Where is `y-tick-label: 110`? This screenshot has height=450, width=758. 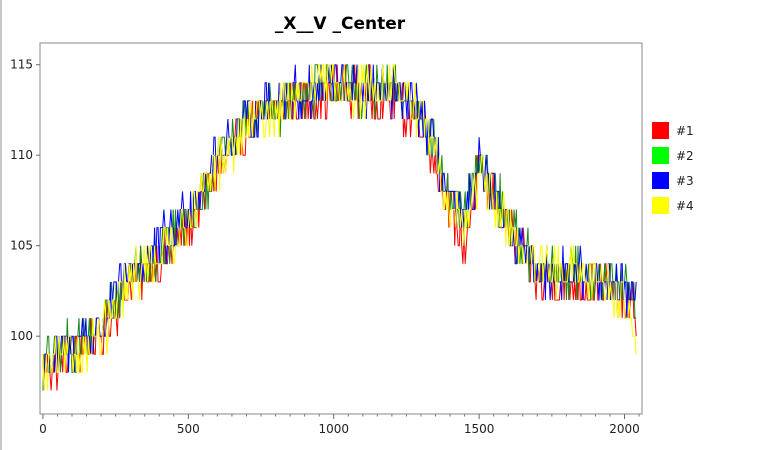
y-tick-label: 110 is located at coordinates (21, 155).